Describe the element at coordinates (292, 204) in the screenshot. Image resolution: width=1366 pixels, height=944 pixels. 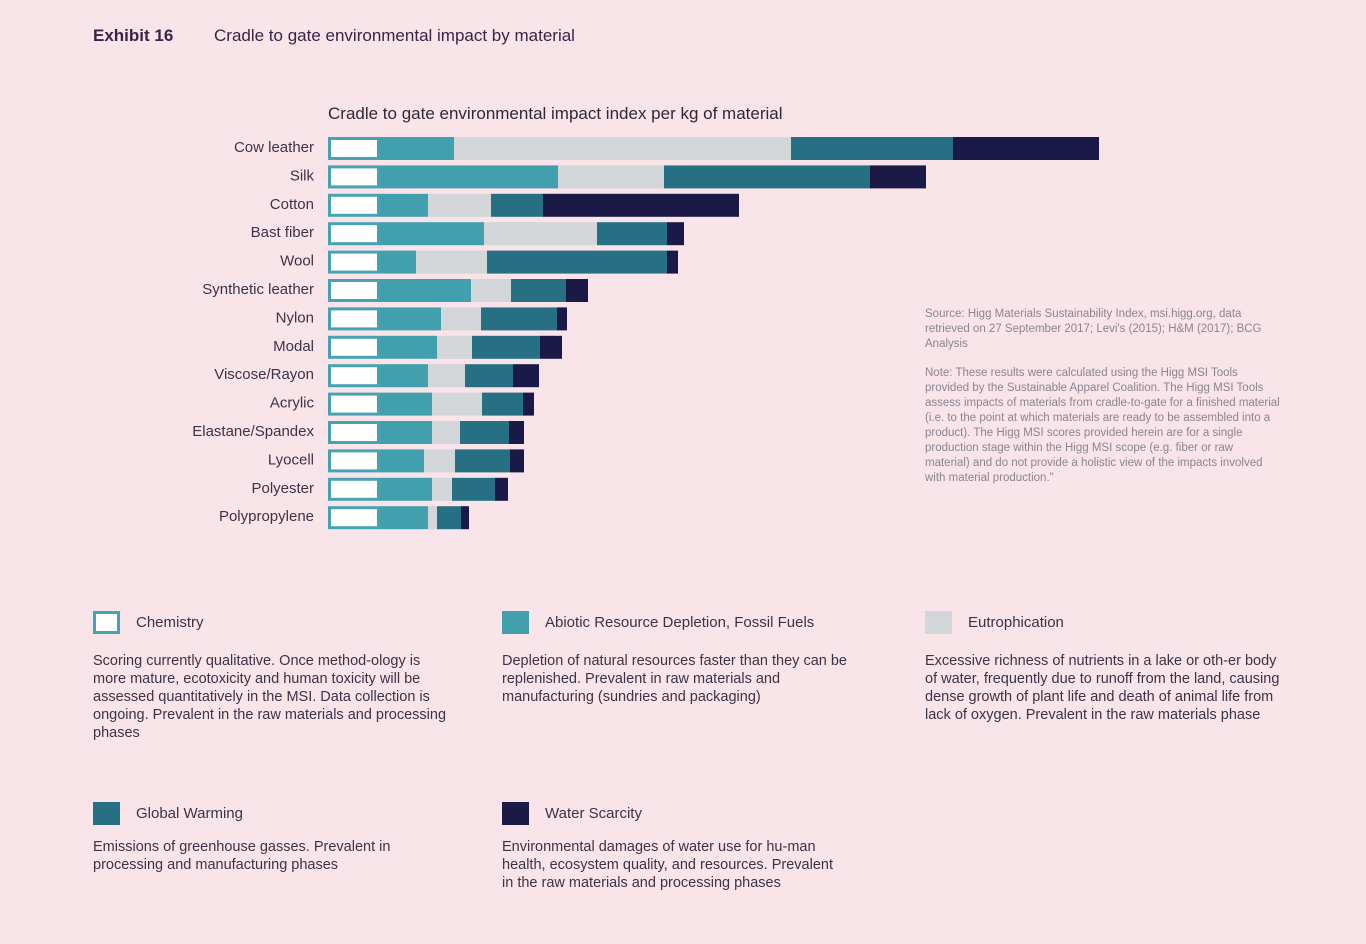
I see `category-label: Cotton` at that location.